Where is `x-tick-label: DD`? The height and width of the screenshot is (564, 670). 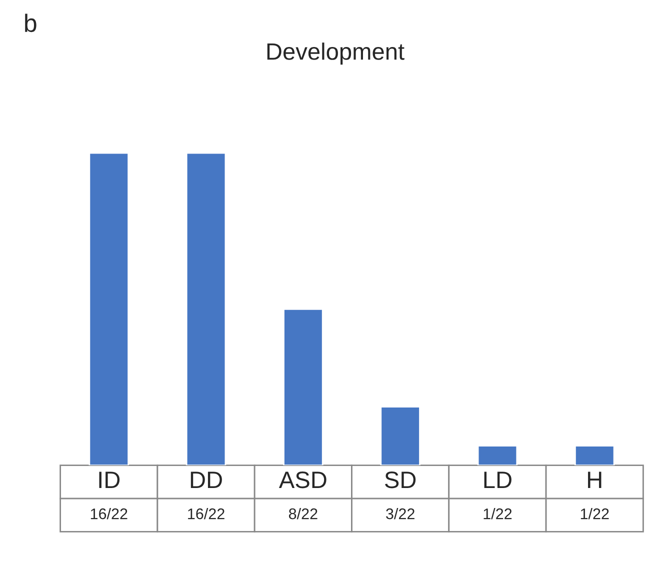 x-tick-label: DD is located at coordinates (206, 480).